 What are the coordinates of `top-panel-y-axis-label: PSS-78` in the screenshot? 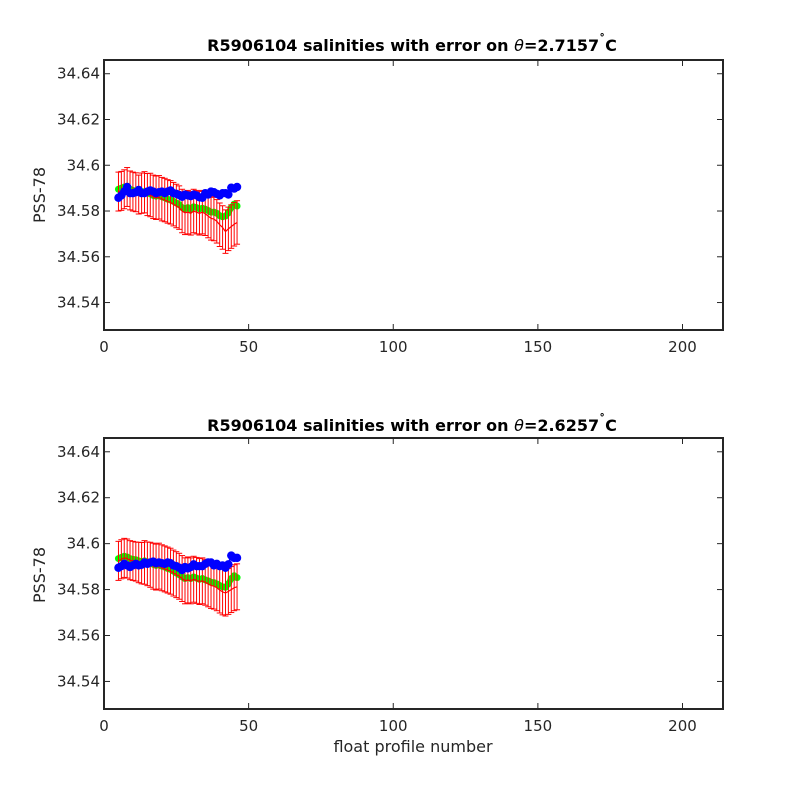 It's located at (39, 195).